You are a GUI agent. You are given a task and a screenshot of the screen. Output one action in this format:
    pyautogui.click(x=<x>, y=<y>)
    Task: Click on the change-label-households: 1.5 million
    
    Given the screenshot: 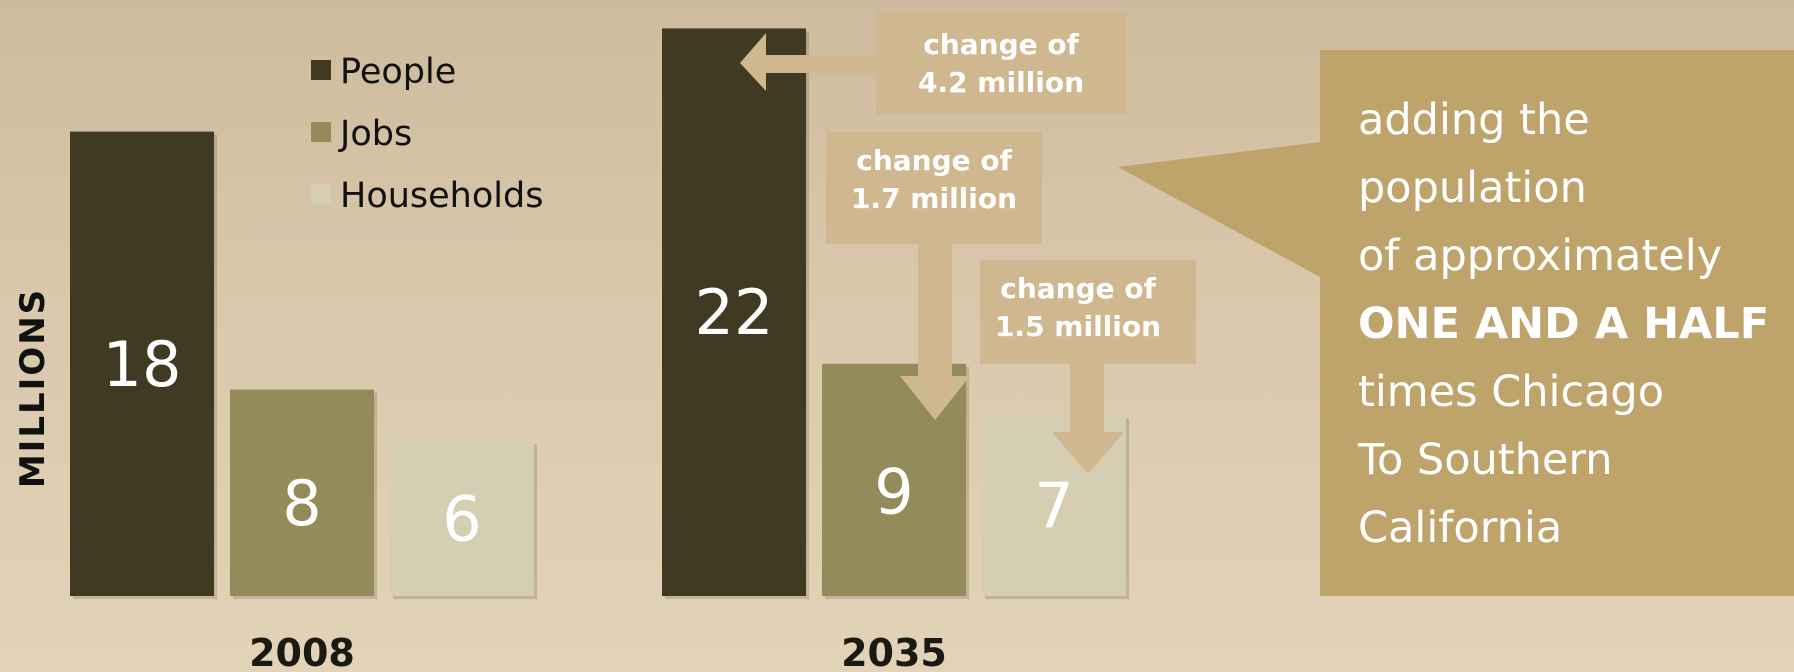 What is the action you would take?
    pyautogui.click(x=1078, y=326)
    